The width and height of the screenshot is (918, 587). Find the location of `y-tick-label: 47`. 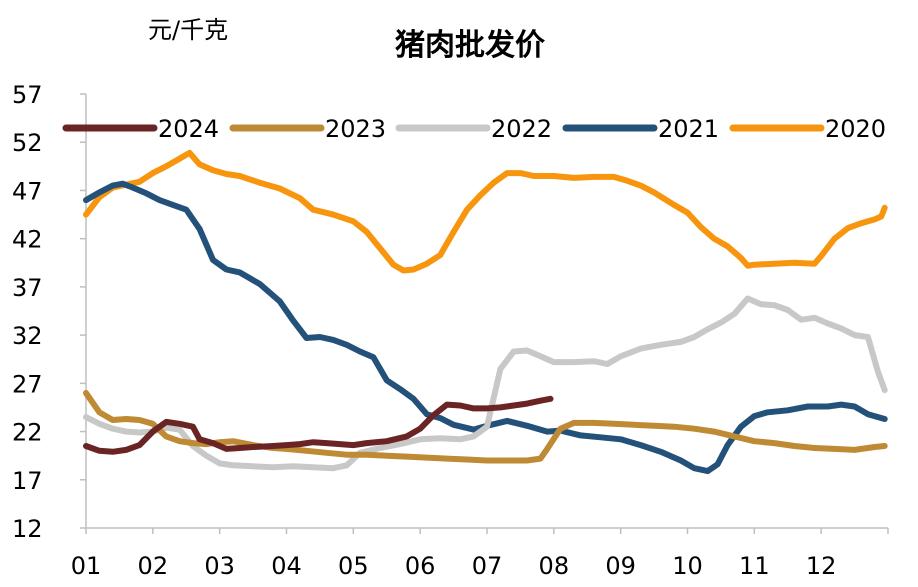

y-tick-label: 47 is located at coordinates (27, 191).